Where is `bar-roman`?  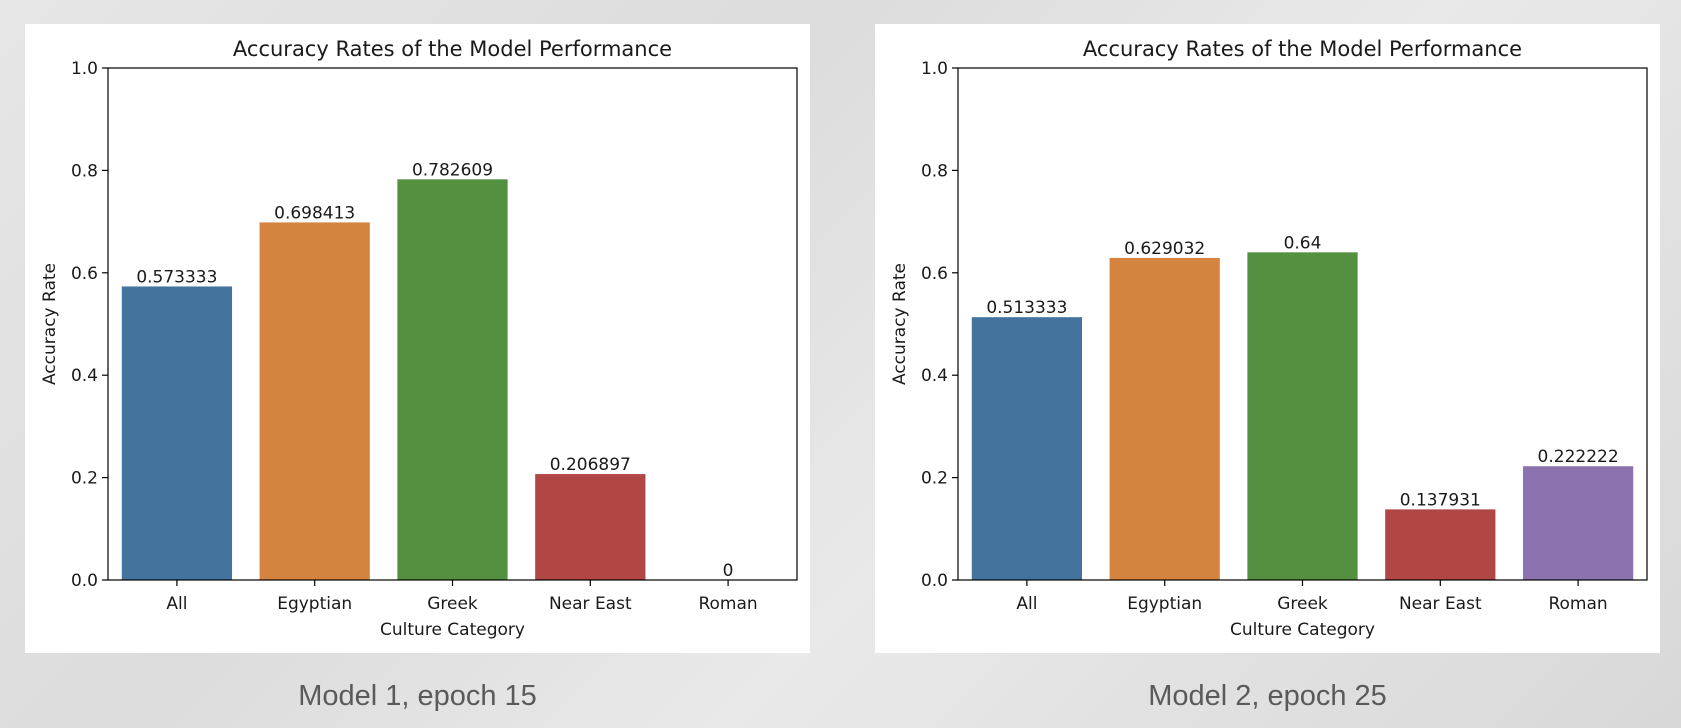 bar-roman is located at coordinates (1578, 523).